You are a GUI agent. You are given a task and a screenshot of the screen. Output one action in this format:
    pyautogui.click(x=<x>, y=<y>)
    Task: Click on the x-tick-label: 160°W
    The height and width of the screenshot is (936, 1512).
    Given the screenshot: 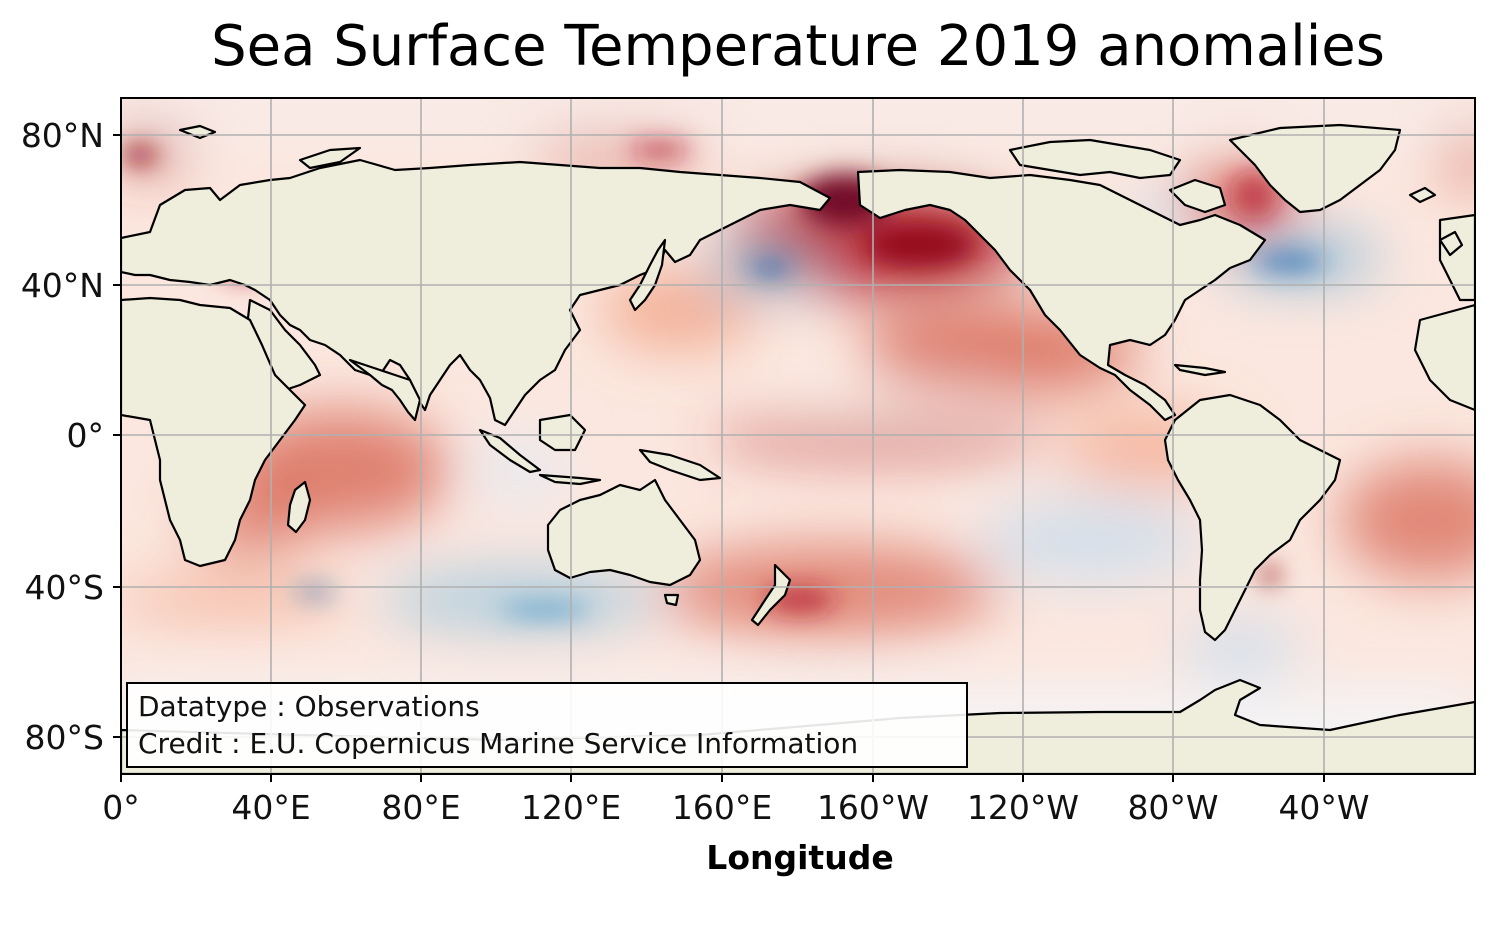 What is the action you would take?
    pyautogui.click(x=873, y=807)
    